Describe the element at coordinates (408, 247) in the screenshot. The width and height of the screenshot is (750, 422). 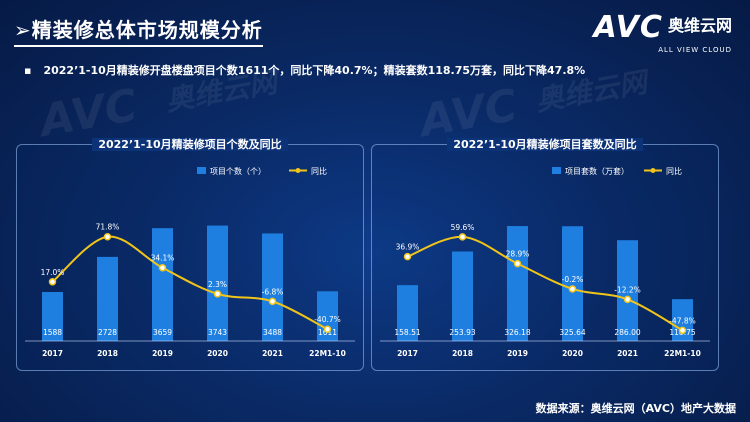
I see `yoy-value-label: 36.9%` at that location.